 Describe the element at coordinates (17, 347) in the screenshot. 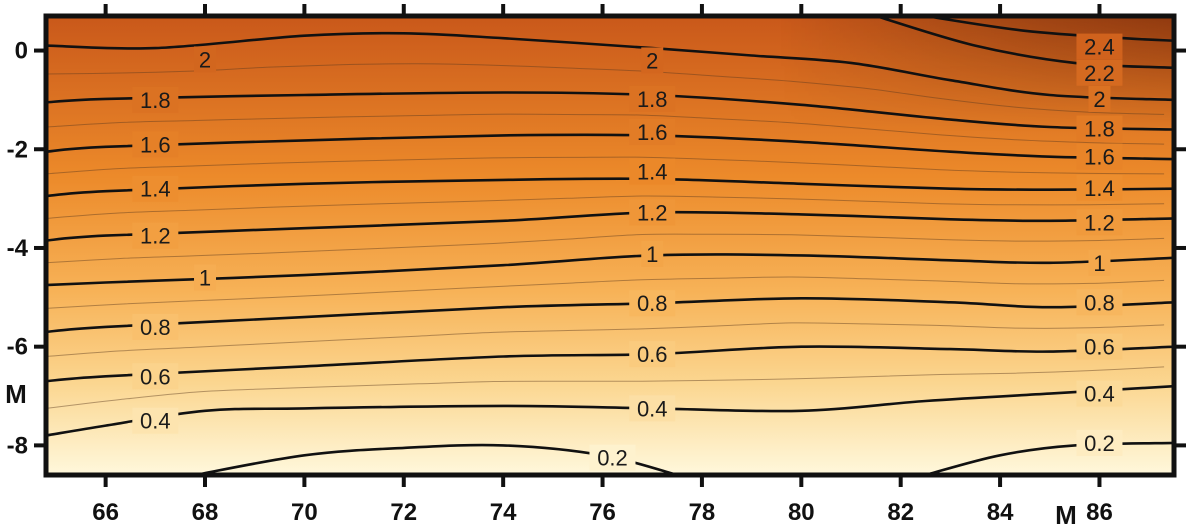

I see `y-tick-label: -6` at that location.